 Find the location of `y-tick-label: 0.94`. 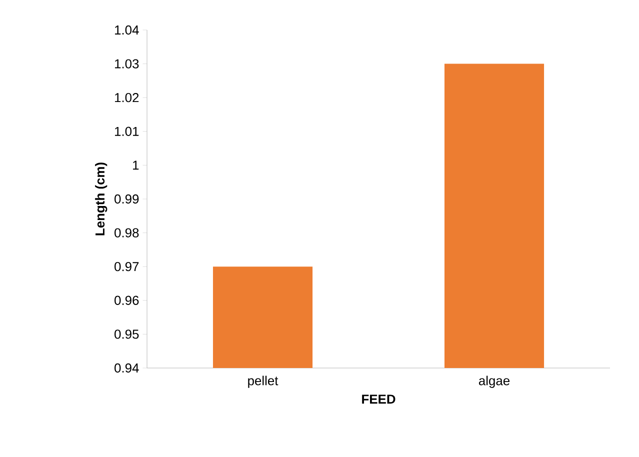

y-tick-label: 0.94 is located at coordinates (126, 368).